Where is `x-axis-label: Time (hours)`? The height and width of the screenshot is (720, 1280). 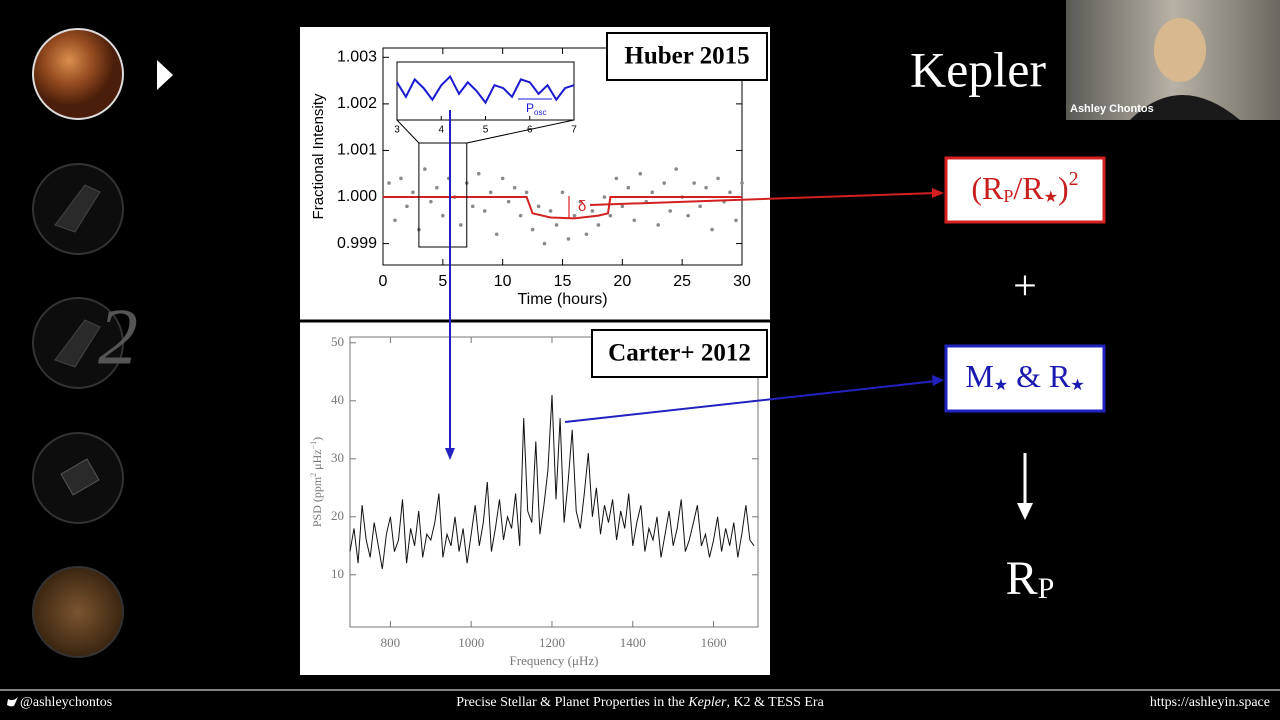
x-axis-label: Time (hours) is located at coordinates (562, 299).